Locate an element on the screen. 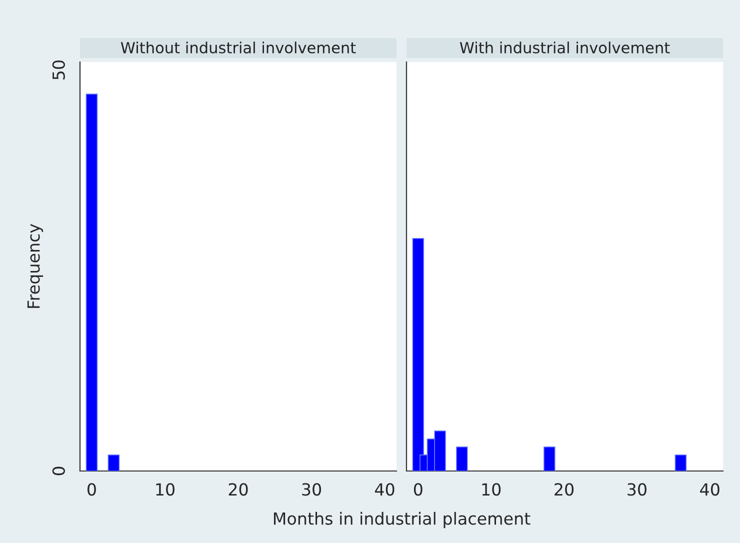  y-axis-title: Frequency is located at coordinates (35, 266).